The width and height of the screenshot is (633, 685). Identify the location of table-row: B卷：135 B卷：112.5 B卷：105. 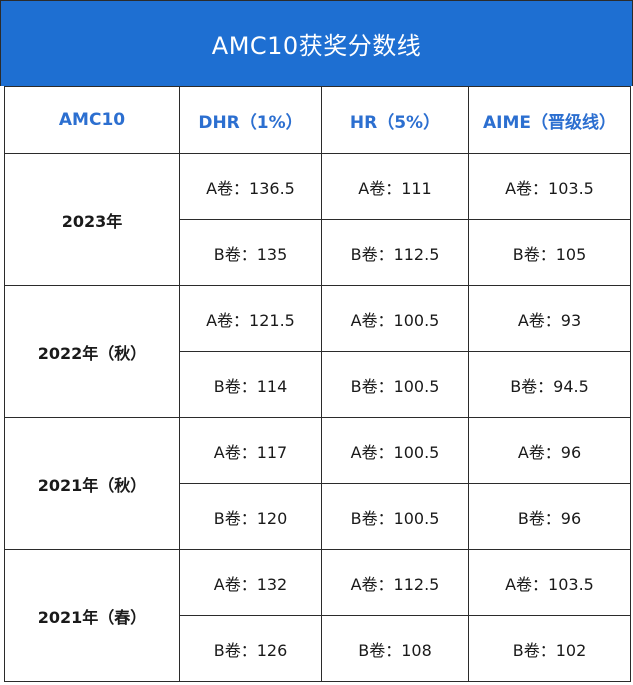
(318, 252).